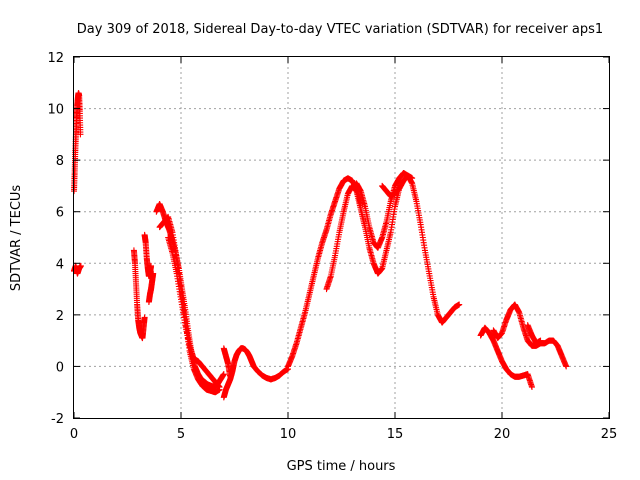  I want to click on series-seg-peak-b, so click(397, 186).